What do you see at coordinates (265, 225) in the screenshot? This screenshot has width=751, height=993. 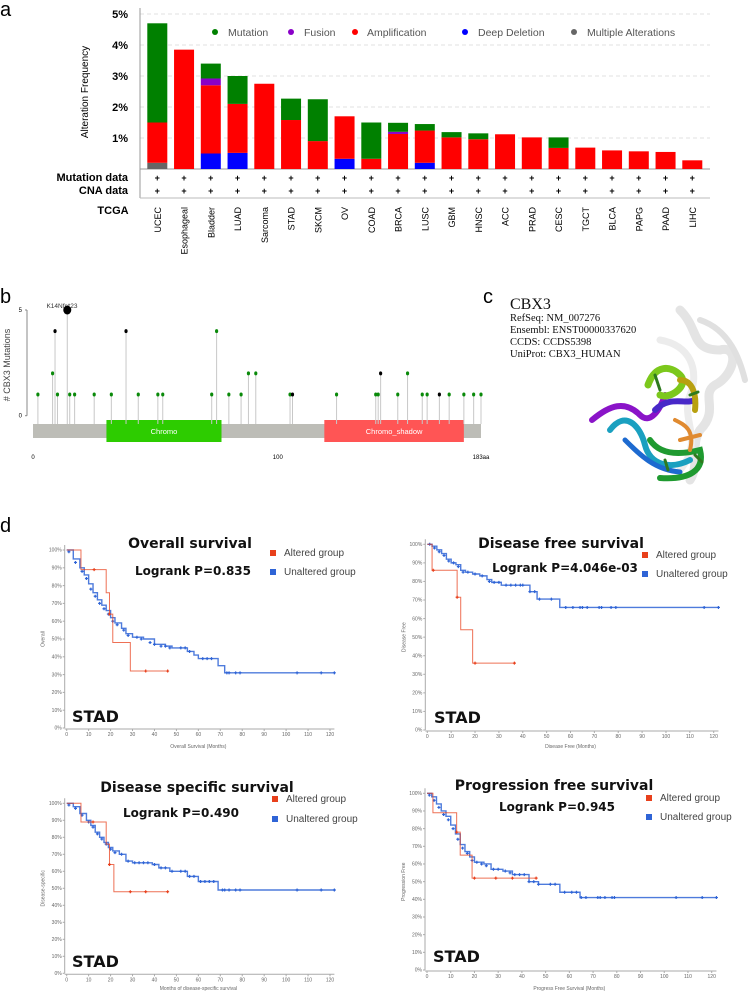 I see `category-label: Sarcoma` at bounding box center [265, 225].